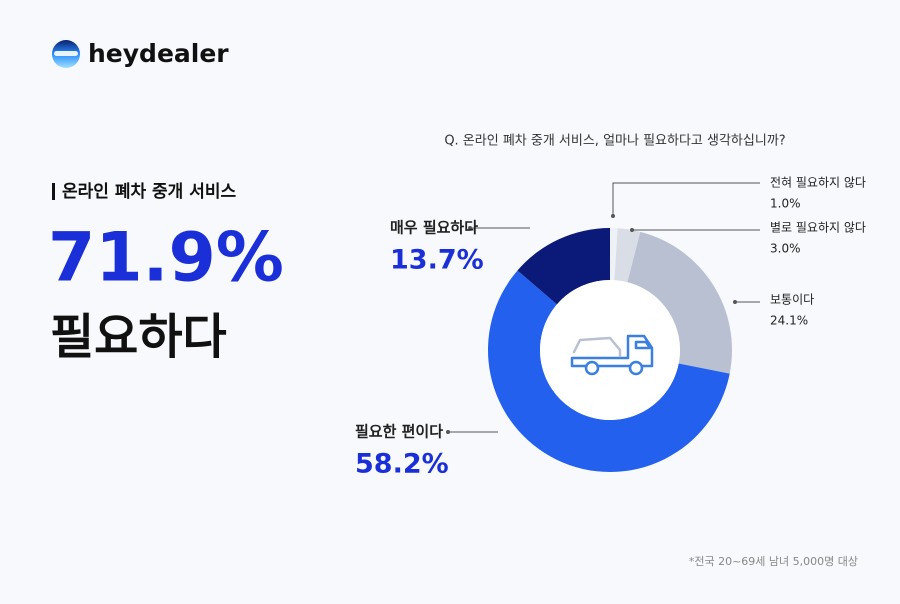  What do you see at coordinates (612, 355) in the screenshot?
I see `tow-truck-icon` at bounding box center [612, 355].